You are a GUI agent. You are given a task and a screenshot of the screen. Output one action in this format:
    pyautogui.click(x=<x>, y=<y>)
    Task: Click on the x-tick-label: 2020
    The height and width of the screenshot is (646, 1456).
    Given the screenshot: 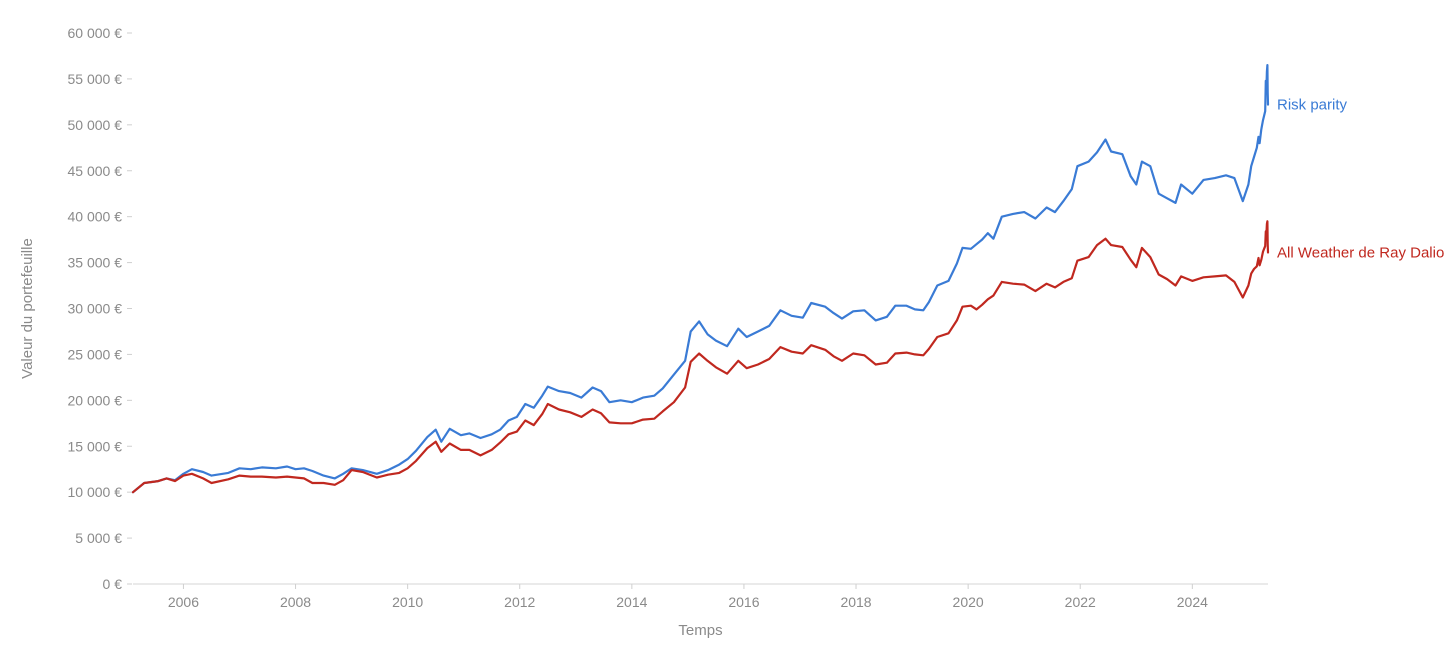 What is the action you would take?
    pyautogui.click(x=968, y=602)
    